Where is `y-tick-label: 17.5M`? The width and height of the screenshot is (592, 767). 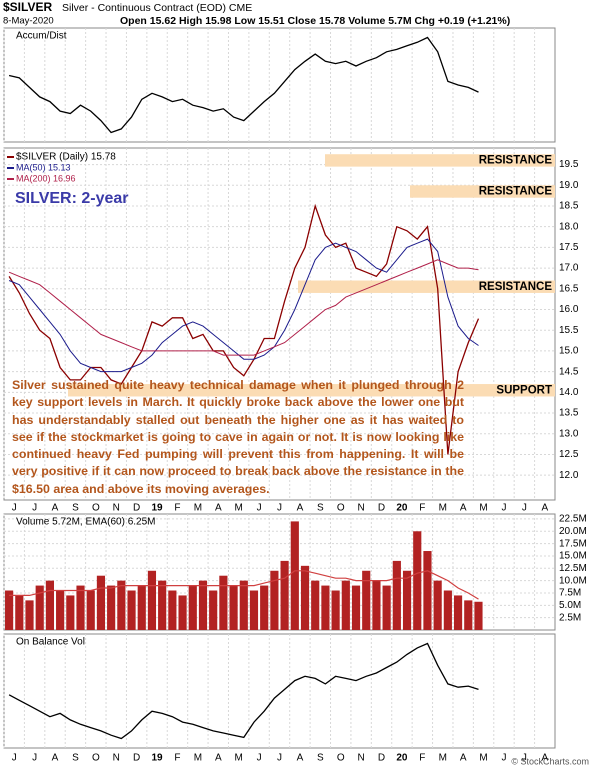
y-tick-label: 17.5M is located at coordinates (573, 543).